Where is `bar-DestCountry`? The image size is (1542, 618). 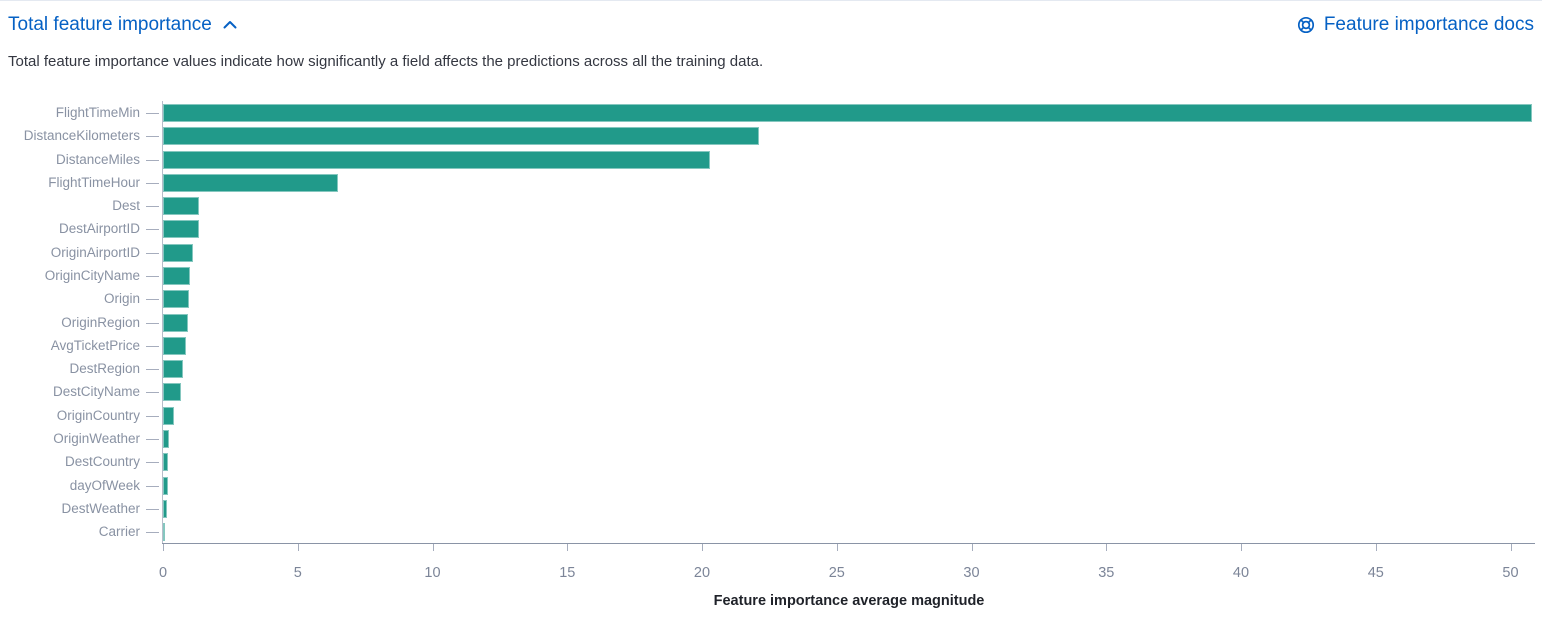 bar-DestCountry is located at coordinates (166, 462).